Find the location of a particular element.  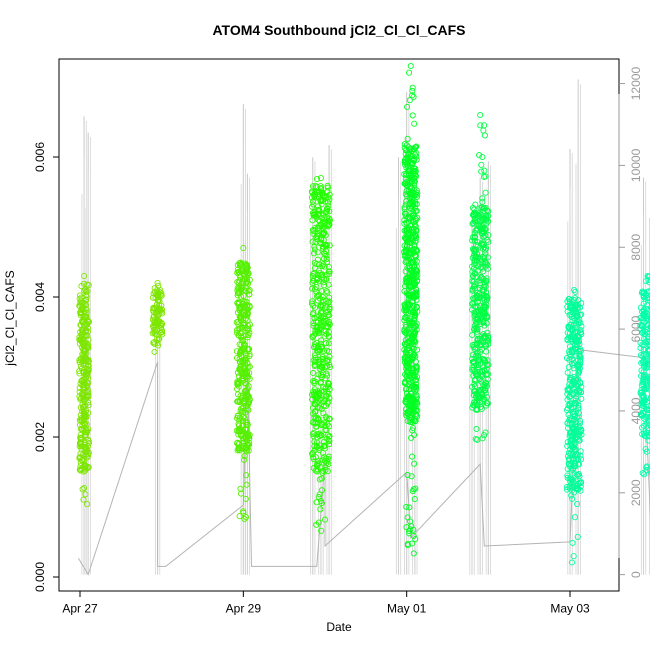

secondary-y-tick-label: 10000 is located at coordinates (636, 165).